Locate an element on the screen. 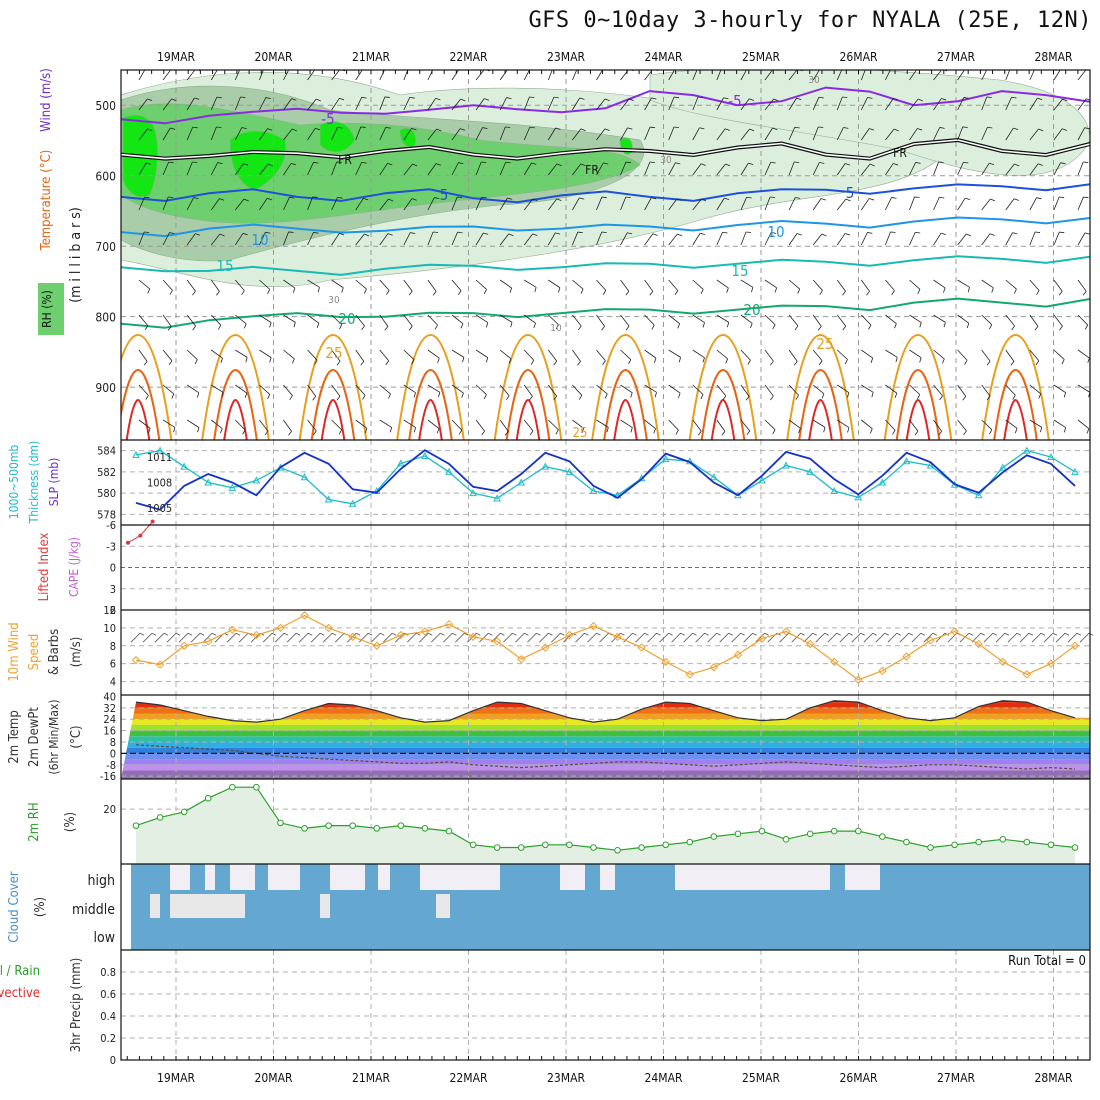 This screenshot has width=1100, height=1100. temp-band is located at coordinates (605, 750).